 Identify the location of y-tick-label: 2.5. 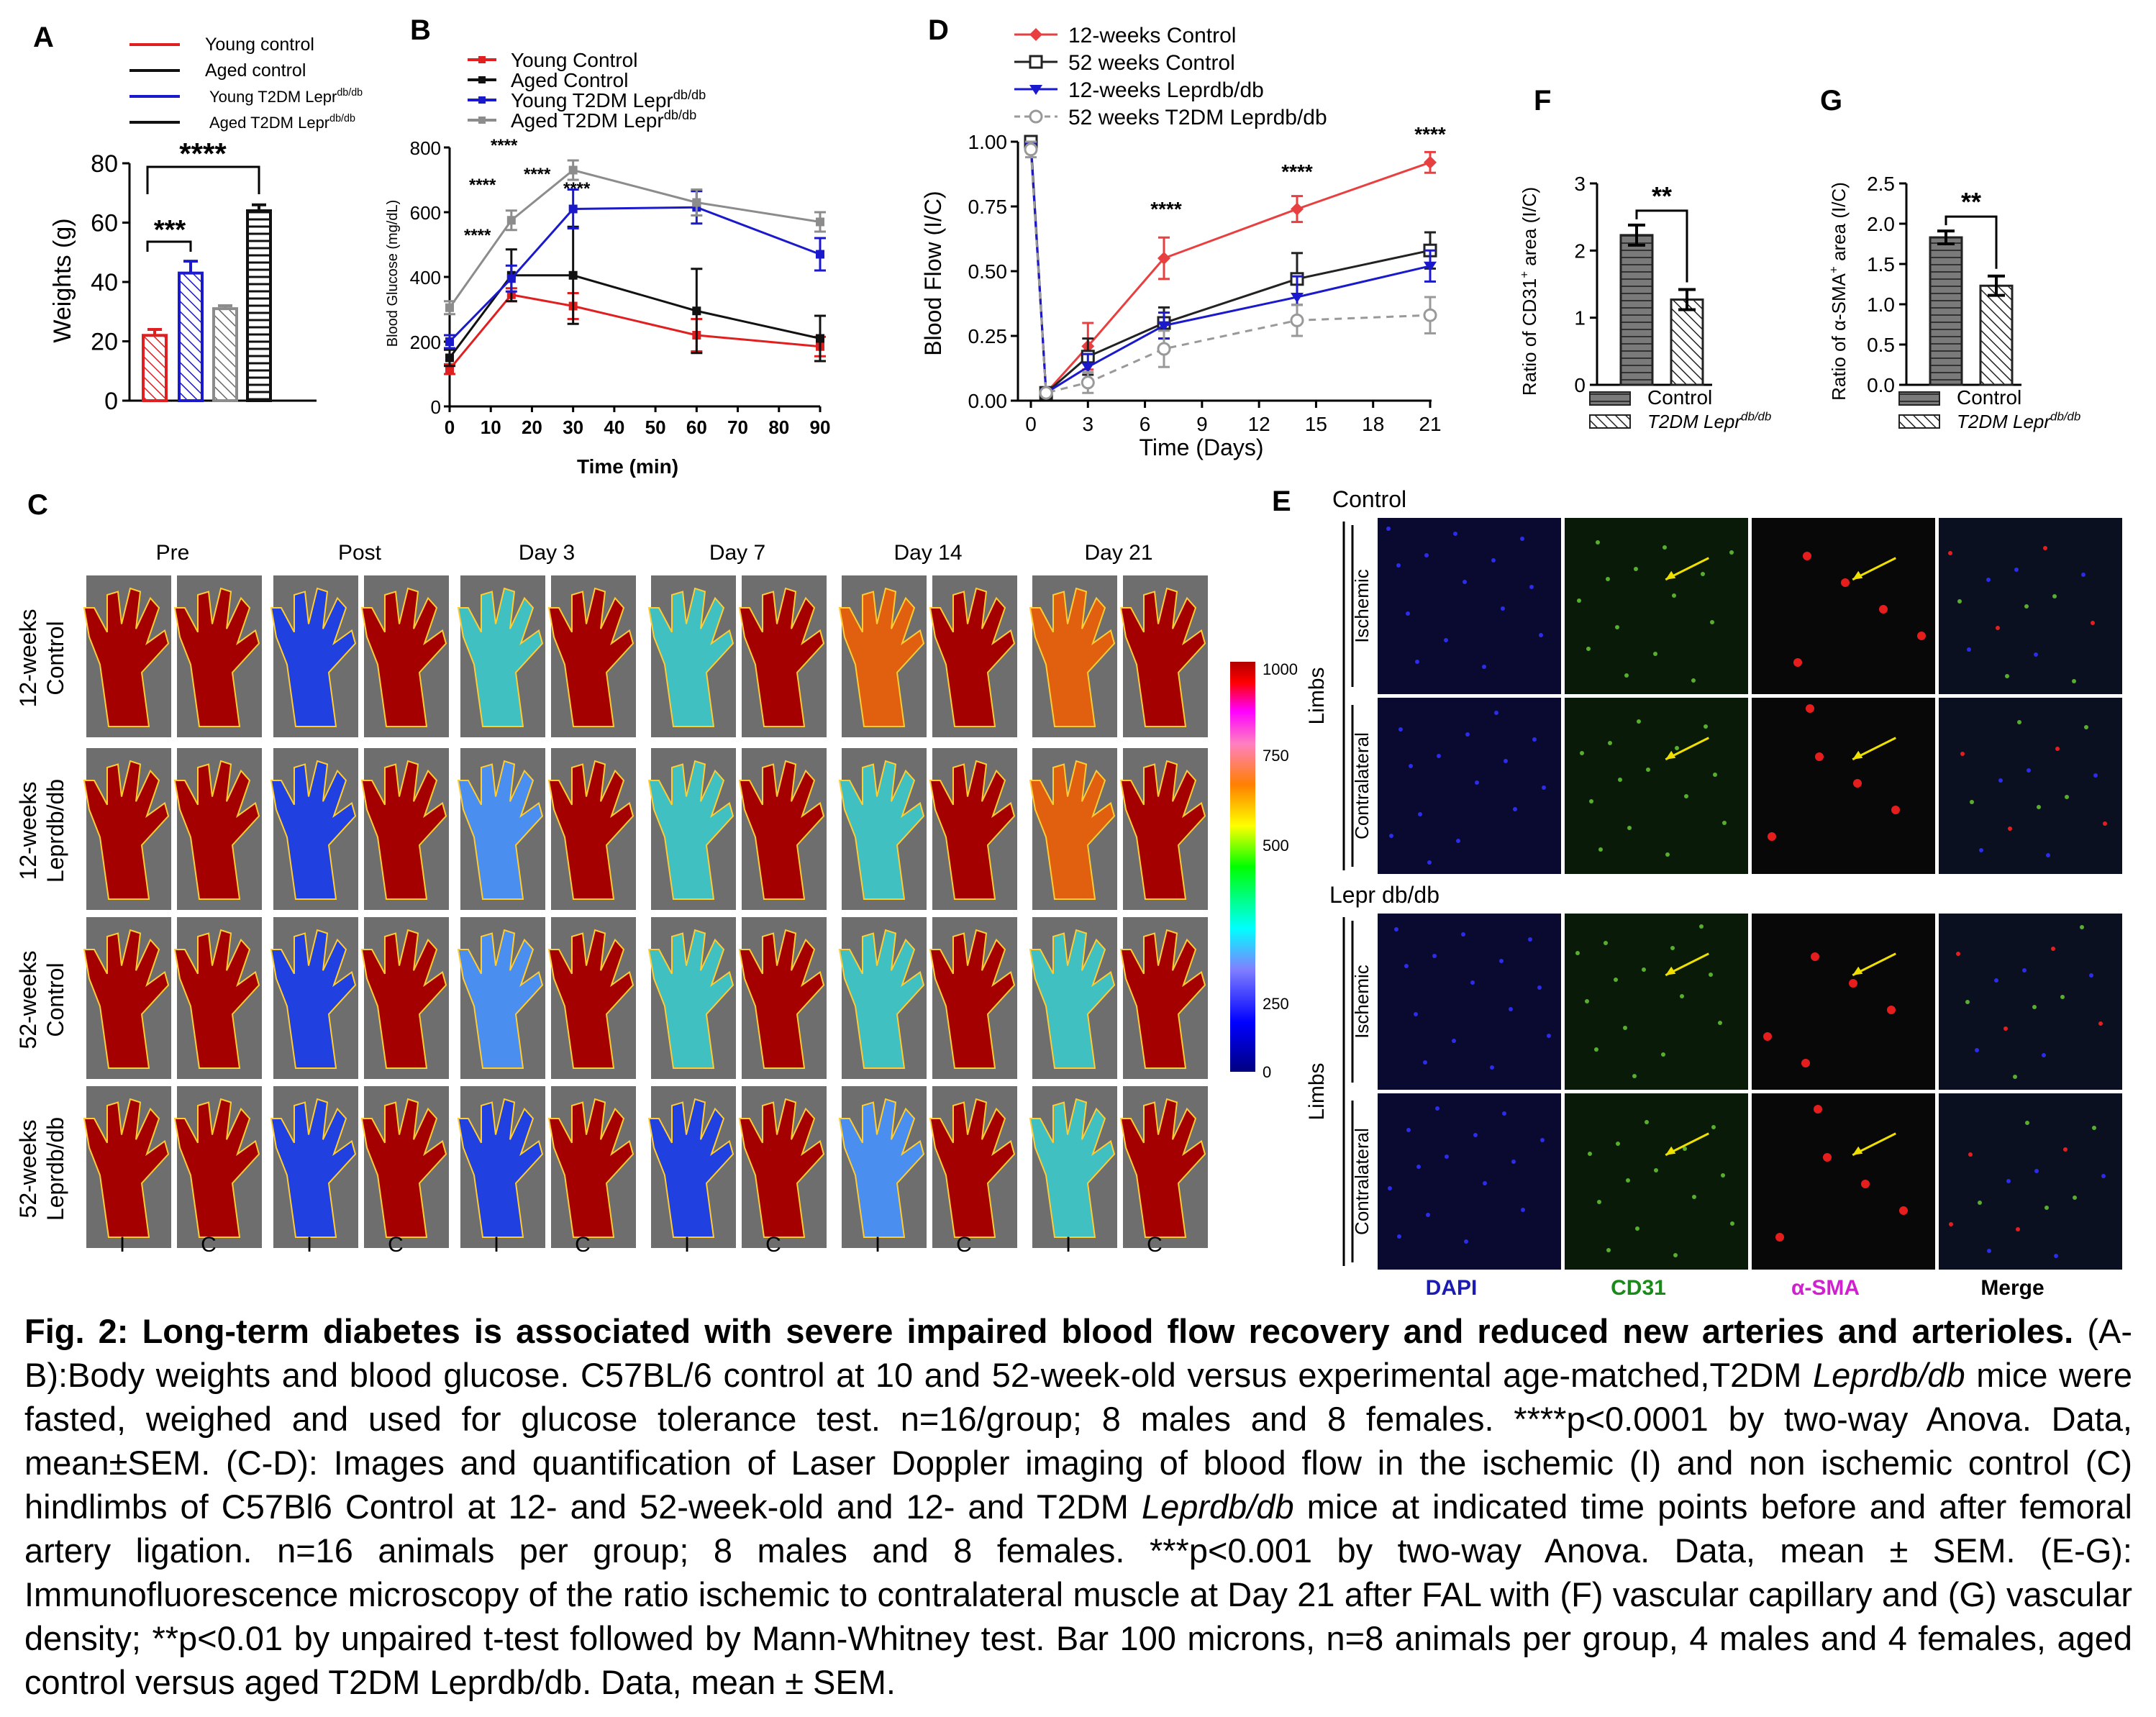
(1881, 184).